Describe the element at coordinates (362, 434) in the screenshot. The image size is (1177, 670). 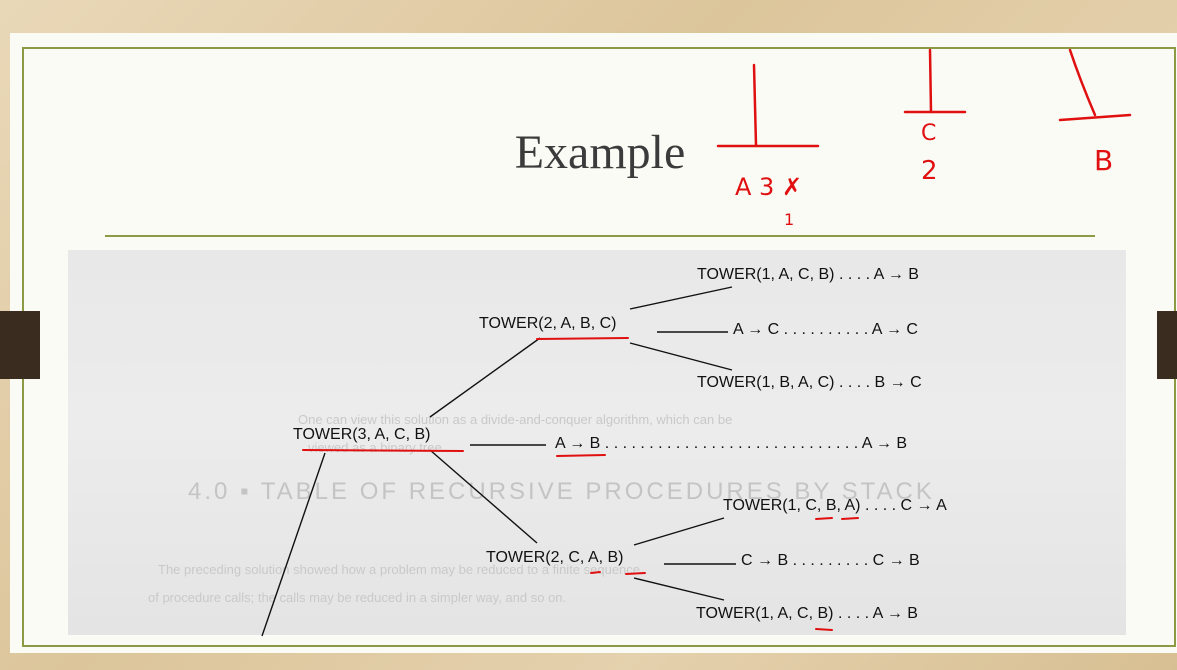
I see `tree-node-tower-3-acb: TOWER(3, A, C, B)` at that location.